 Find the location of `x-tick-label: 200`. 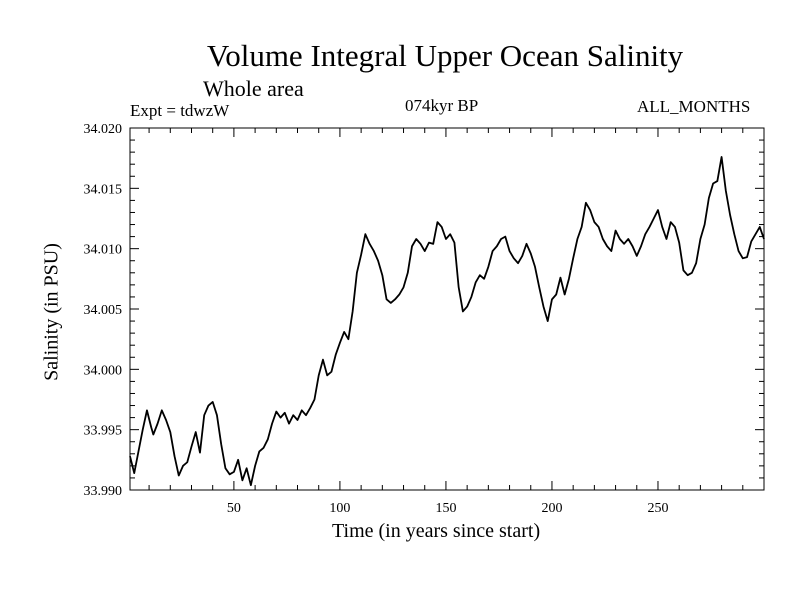

x-tick-label: 200 is located at coordinates (551, 508).